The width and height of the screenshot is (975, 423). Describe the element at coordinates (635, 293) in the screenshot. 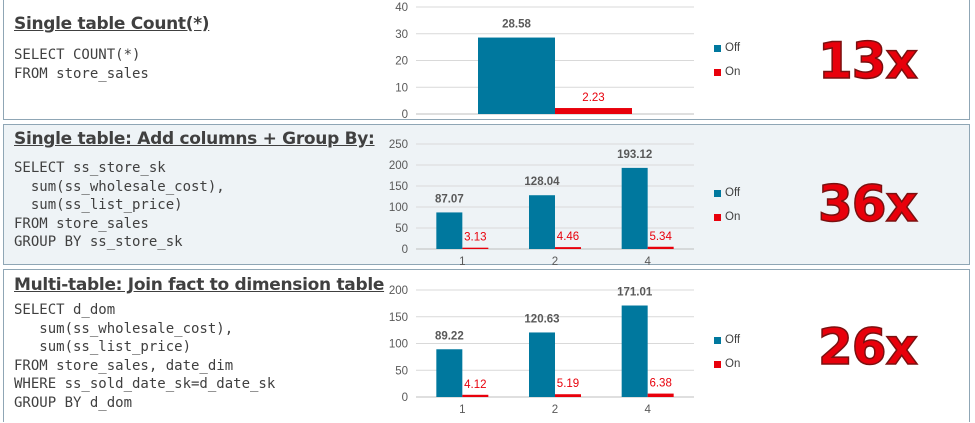

I see `data-label-off: 171.01` at that location.